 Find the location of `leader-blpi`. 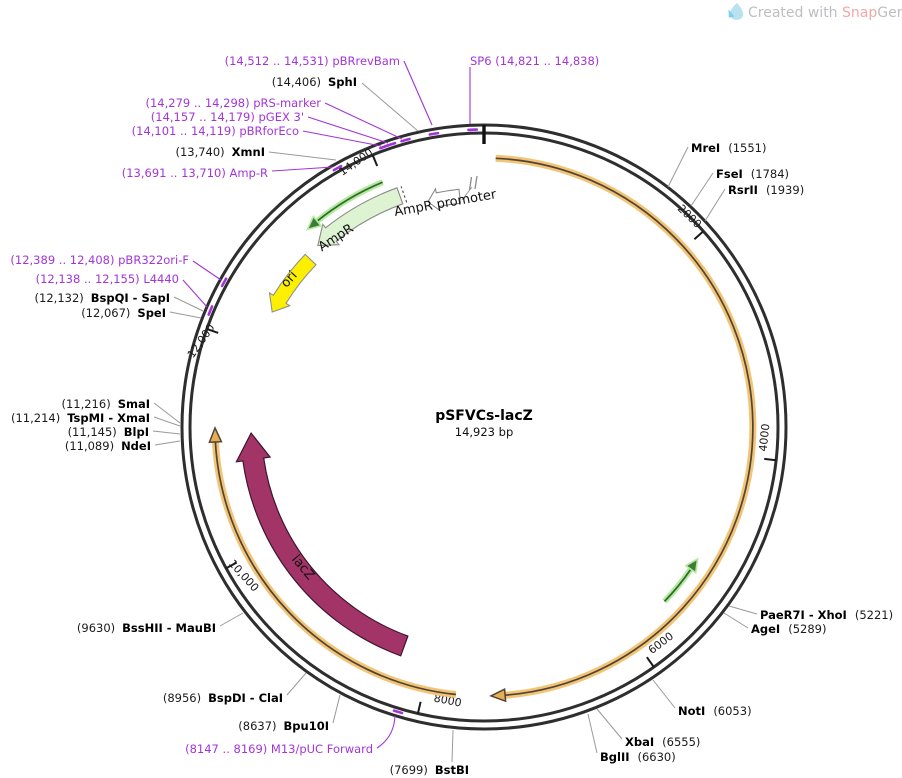

leader-blpi is located at coordinates (166, 432).